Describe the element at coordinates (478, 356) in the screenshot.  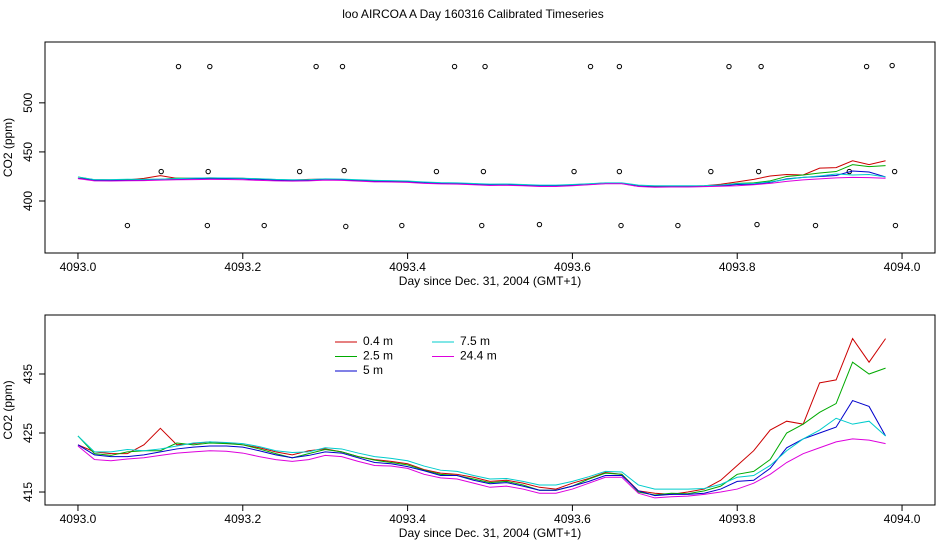
I see `legend-label: 24.4 m` at that location.